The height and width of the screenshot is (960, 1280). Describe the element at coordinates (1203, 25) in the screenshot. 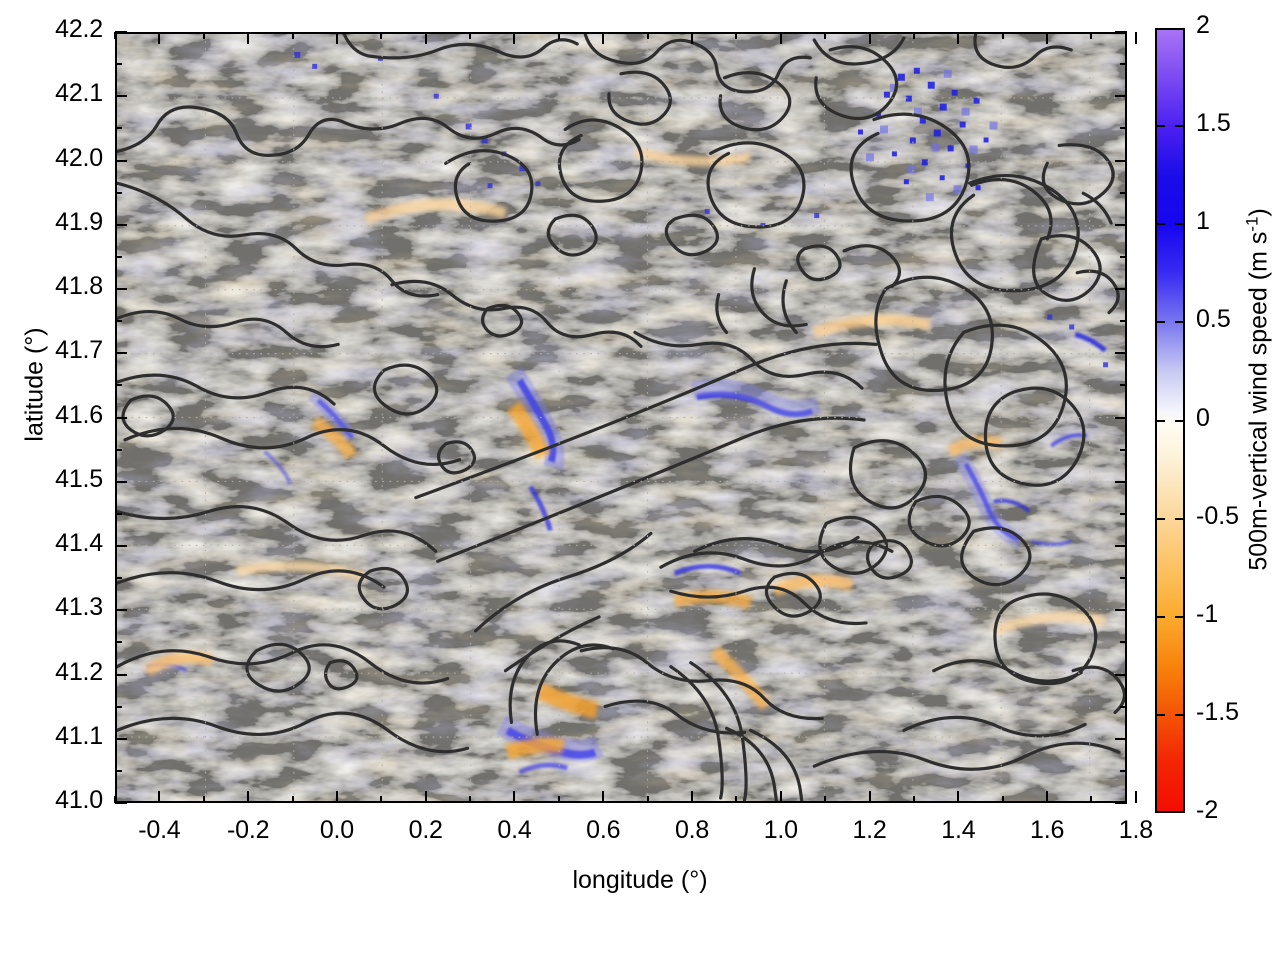

I see `colorbar-tick-label: 2` at that location.